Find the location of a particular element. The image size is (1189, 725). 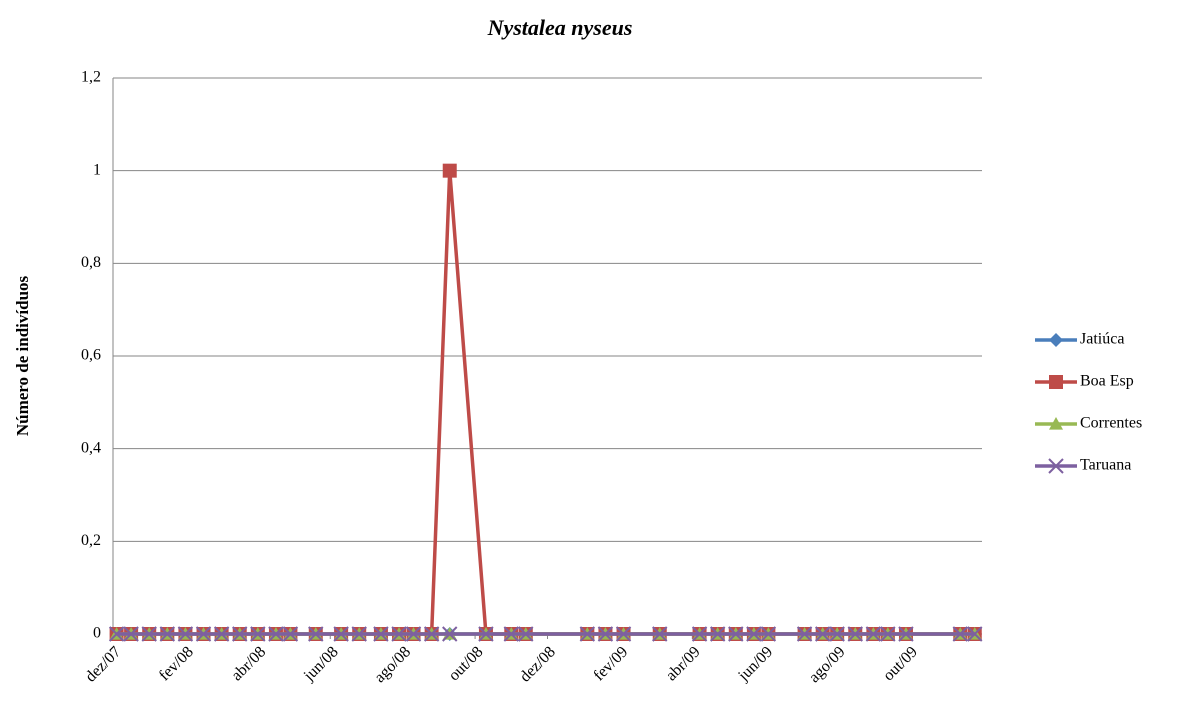

chart-title: Nystalea nyseus is located at coordinates (560, 27).